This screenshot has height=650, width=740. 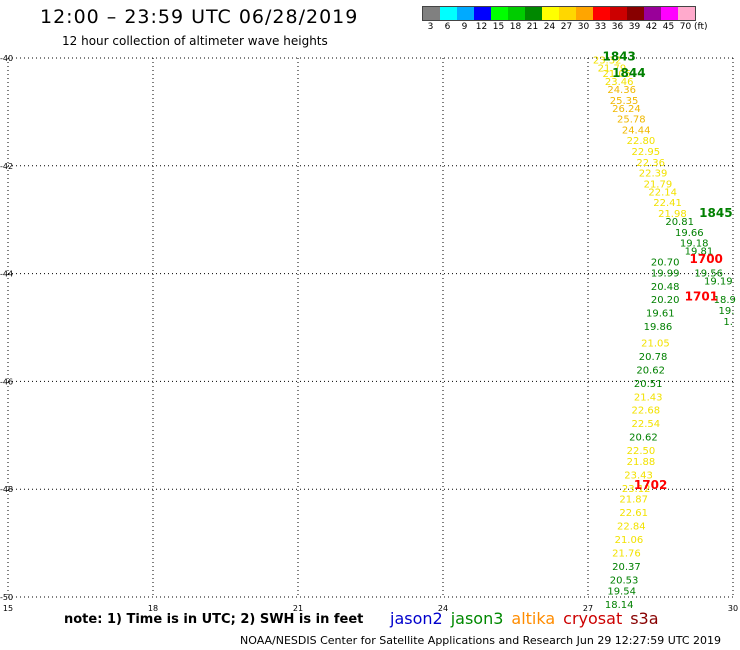 What do you see at coordinates (641, 451) in the screenshot?
I see `swh-value: 22.50` at bounding box center [641, 451].